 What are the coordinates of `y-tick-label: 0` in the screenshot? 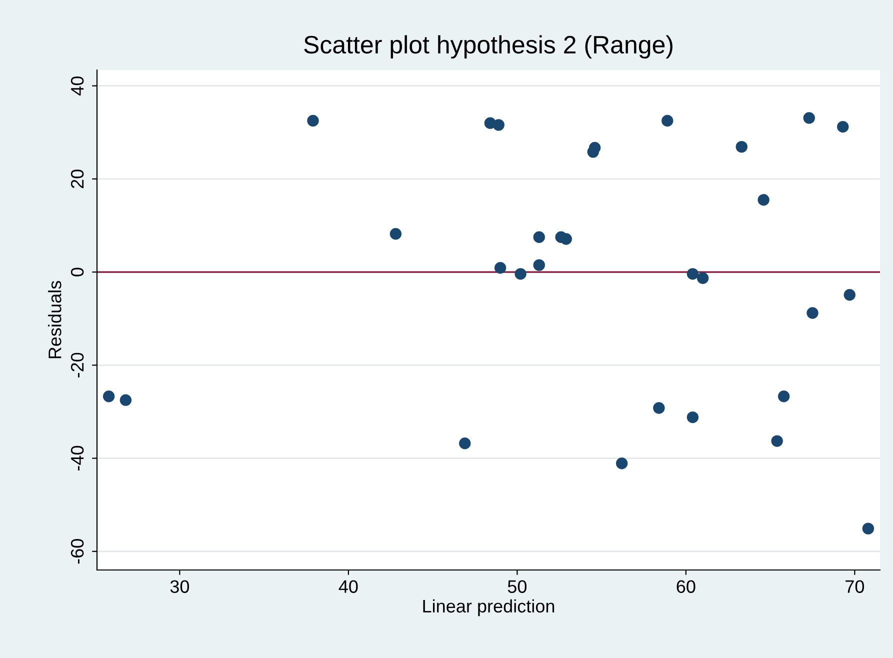 It's located at (77, 272).